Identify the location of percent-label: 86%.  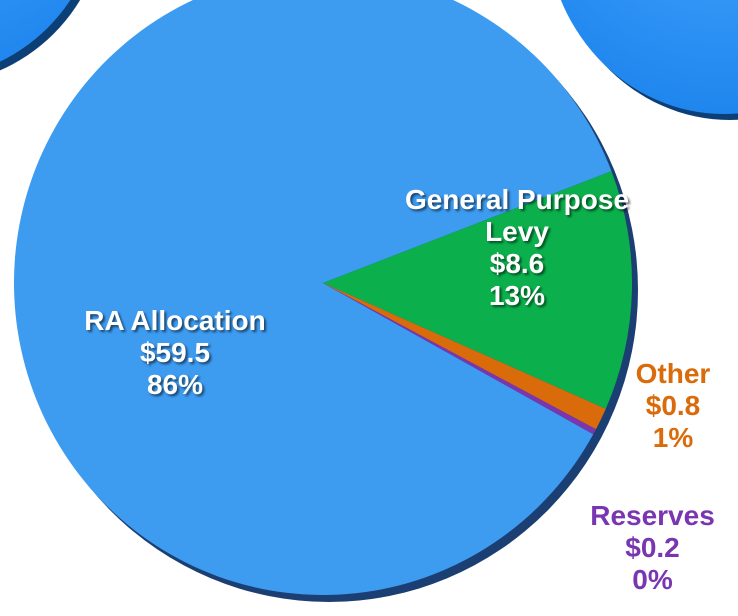
(175, 384).